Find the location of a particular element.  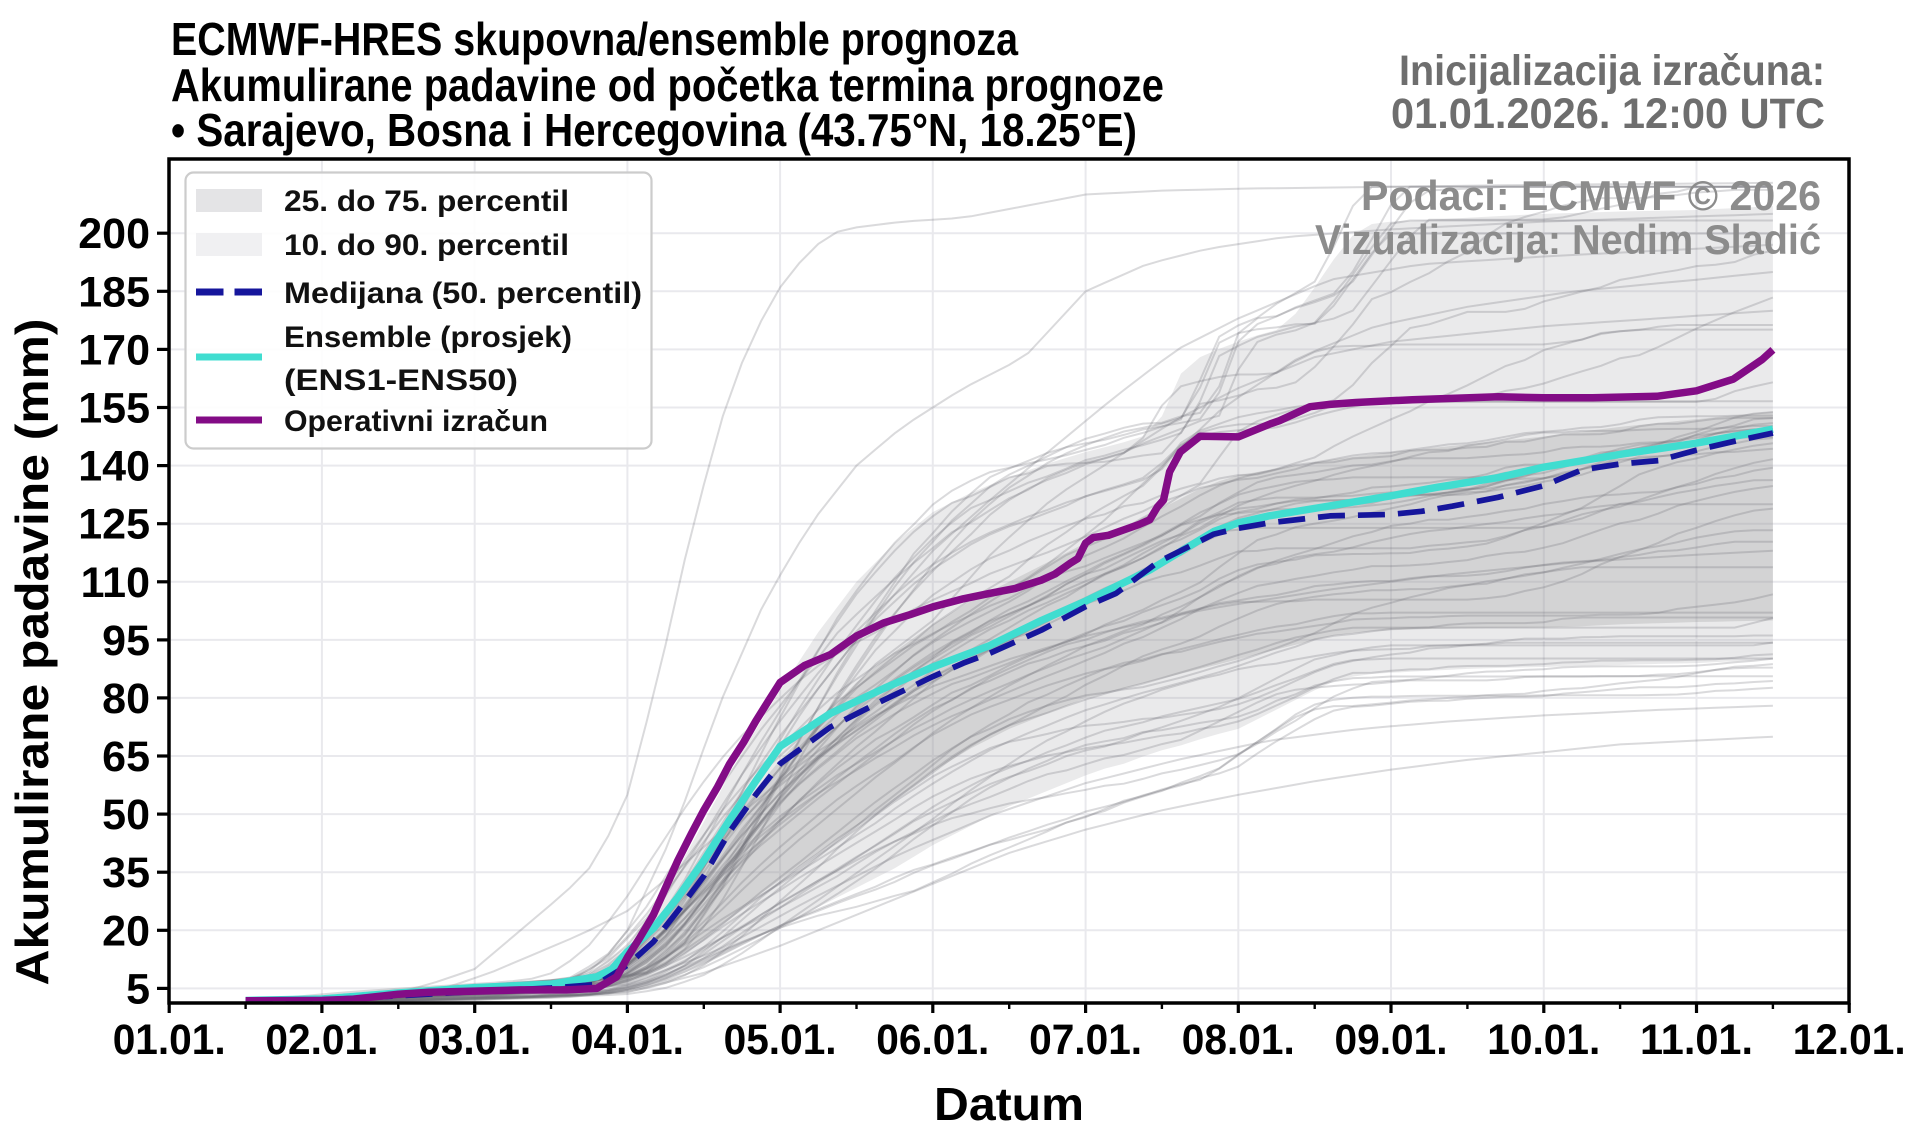

svg-text: 155 is located at coordinates (114, 409).